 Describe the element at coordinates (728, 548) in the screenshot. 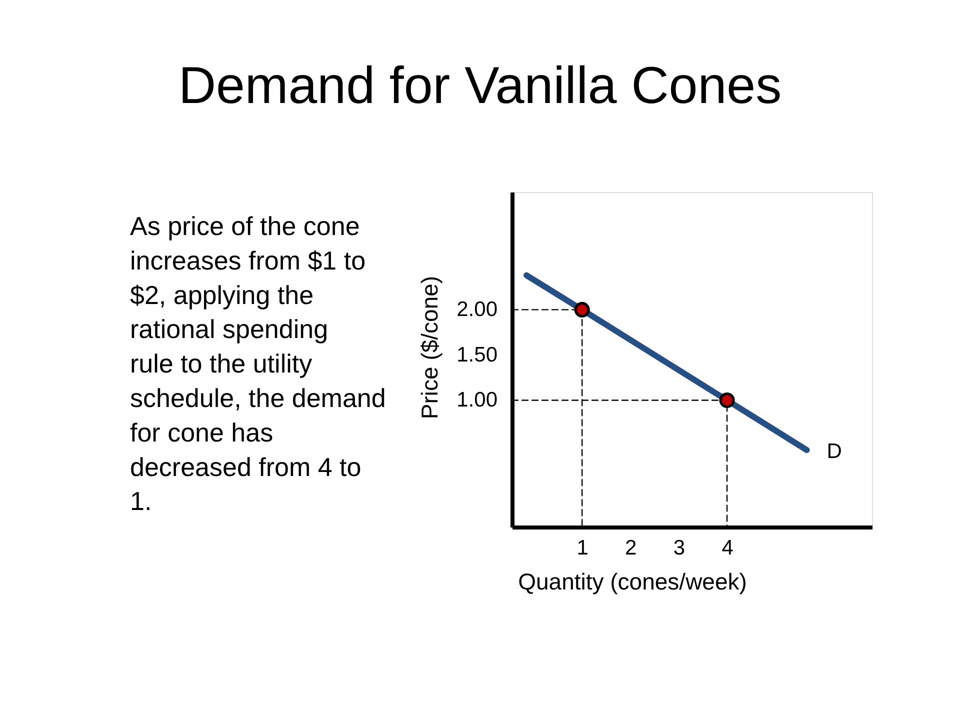

I see `x-tick-label: 4` at that location.